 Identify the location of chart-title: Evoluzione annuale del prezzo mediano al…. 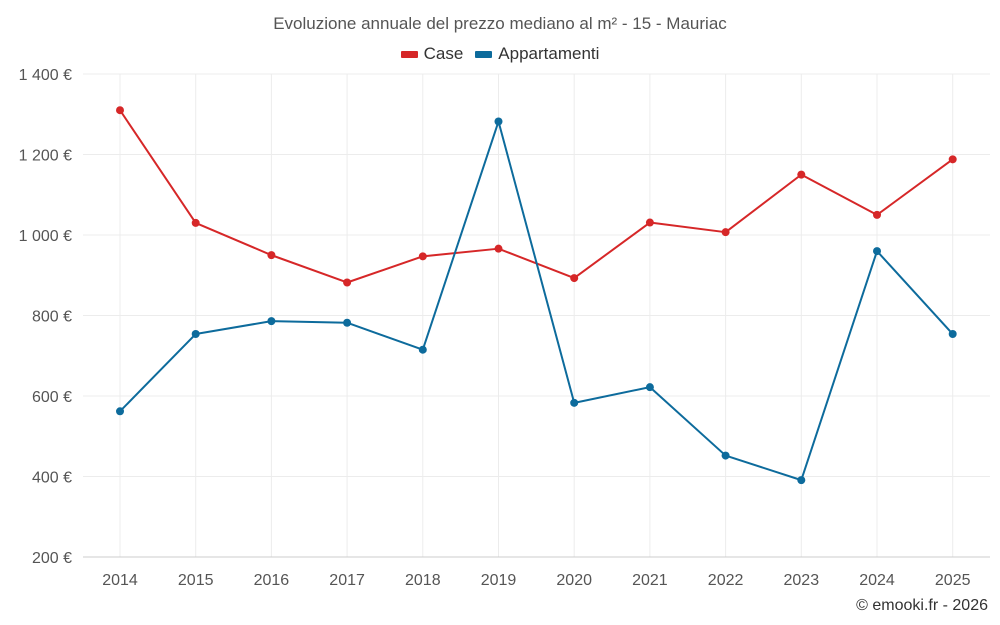
(500, 23).